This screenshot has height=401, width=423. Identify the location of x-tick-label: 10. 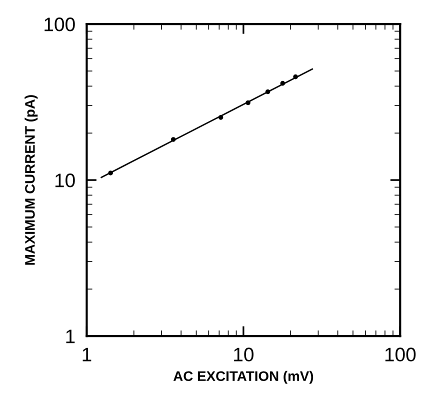
(244, 355).